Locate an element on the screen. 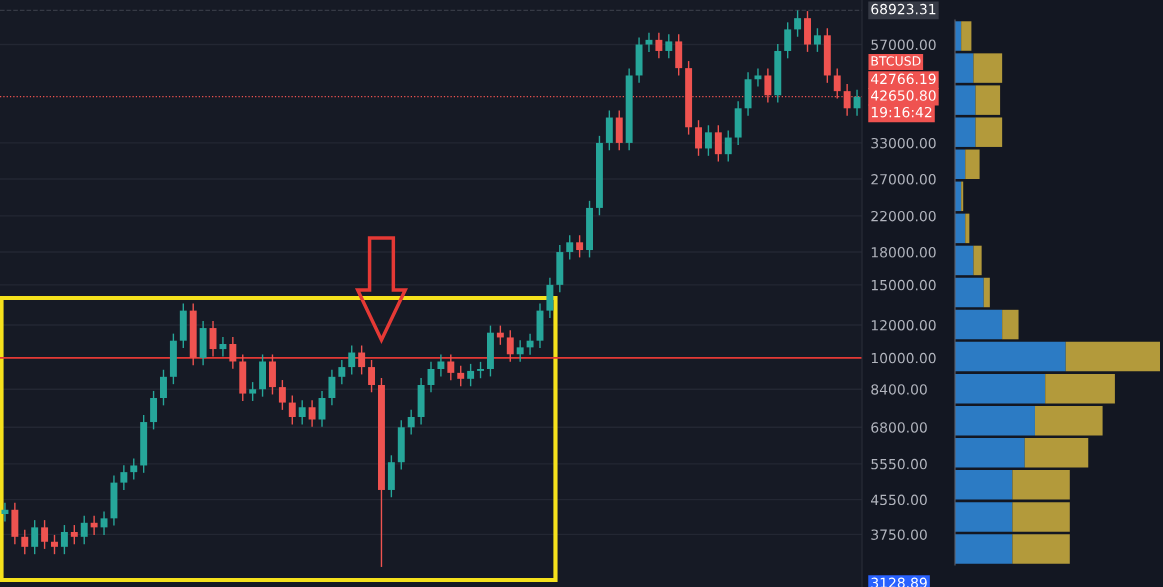  y-tick-label: 6800.00 is located at coordinates (899, 427).